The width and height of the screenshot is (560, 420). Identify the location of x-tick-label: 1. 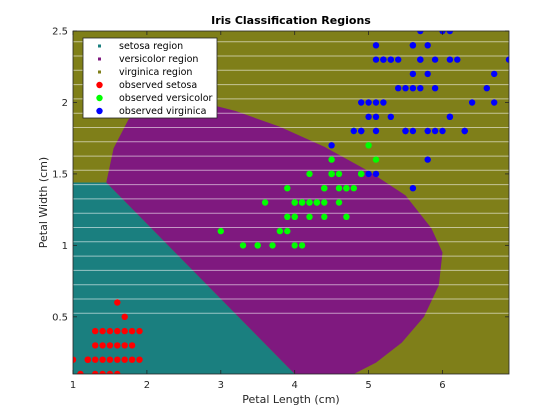
(73, 385).